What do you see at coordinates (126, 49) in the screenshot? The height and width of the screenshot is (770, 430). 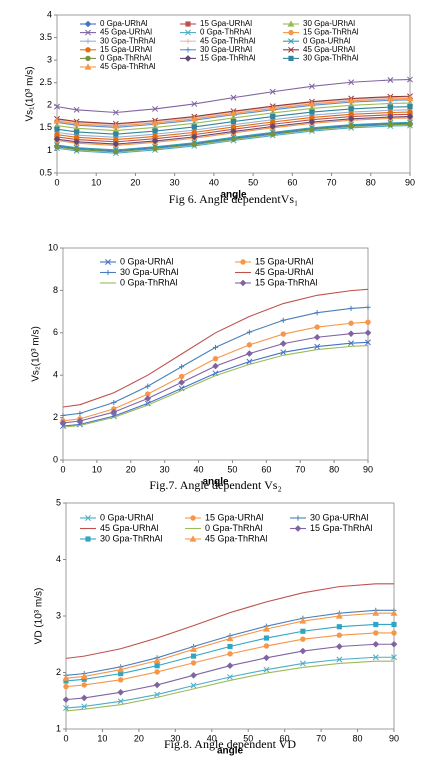 I see `legend-label: 15 Gpa-URhAl` at bounding box center [126, 49].